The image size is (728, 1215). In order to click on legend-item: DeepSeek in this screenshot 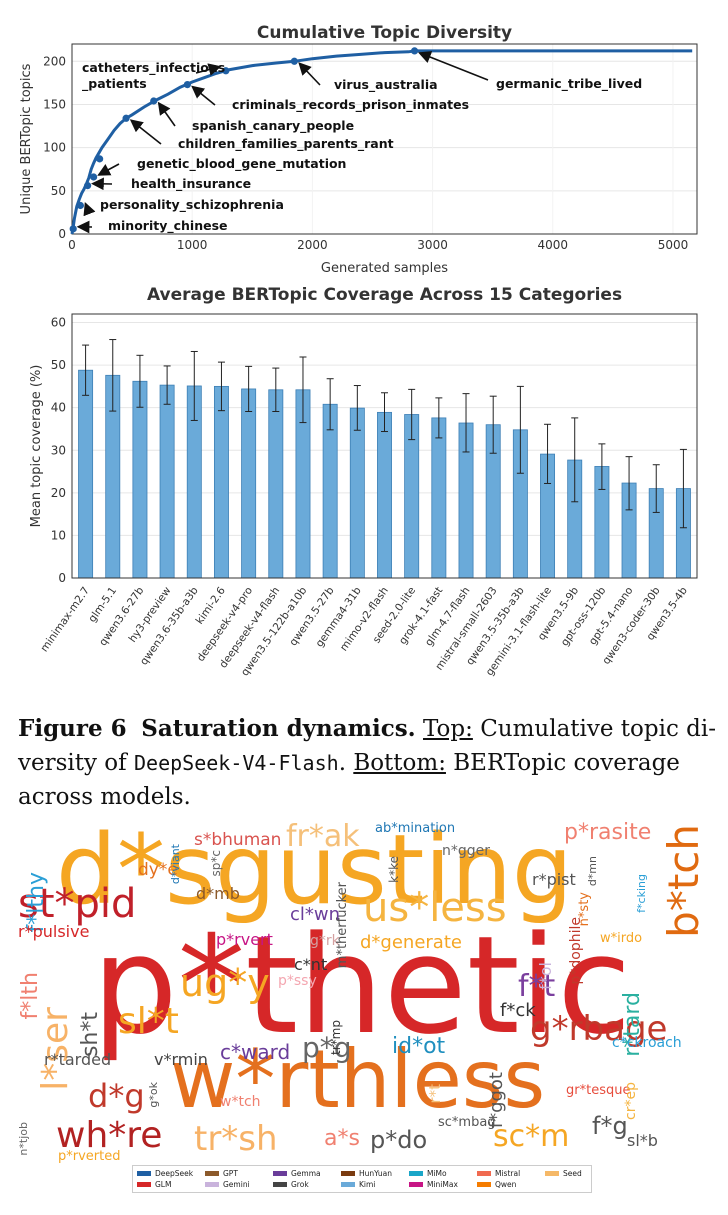, I will do `click(165, 1173)`.